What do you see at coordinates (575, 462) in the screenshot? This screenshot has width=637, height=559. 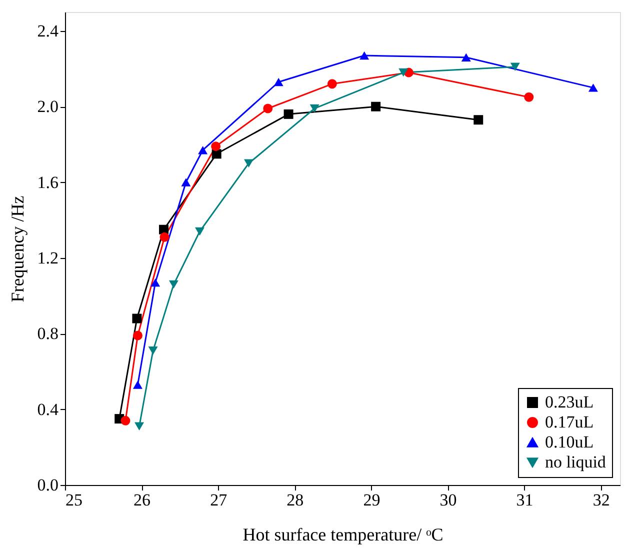 I see `legend-label: no liquid` at bounding box center [575, 462].